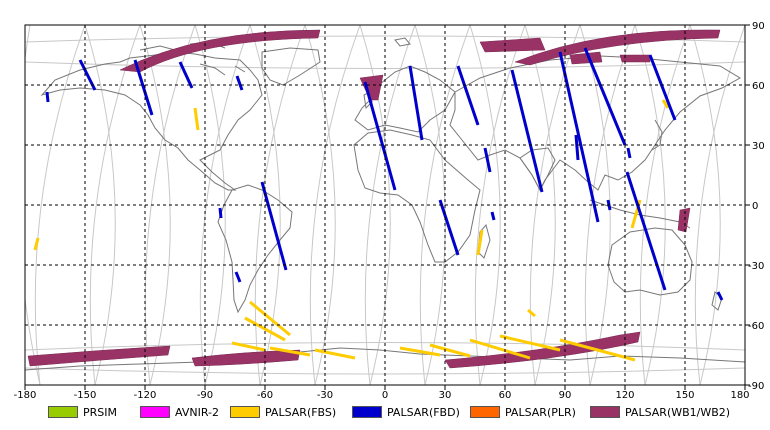  What do you see at coordinates (82, 412) in the screenshot?
I see `legend-item-prsim: PRSIM` at bounding box center [82, 412].